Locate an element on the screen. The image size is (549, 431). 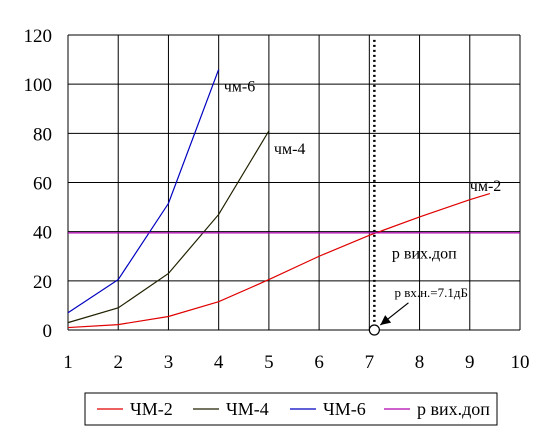
curve-label: р вих.доп is located at coordinates (424, 254).